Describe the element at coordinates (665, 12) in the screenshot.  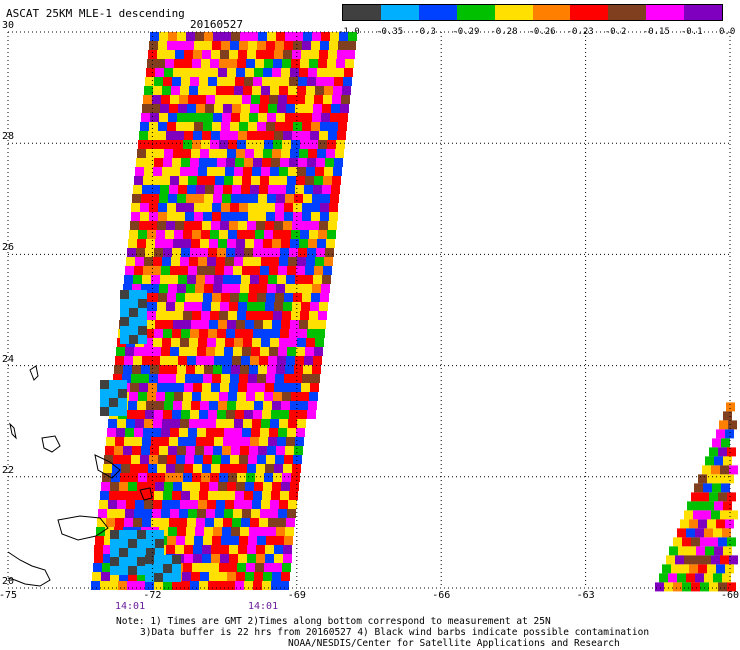
I see `color-scale-swatch` at that location.